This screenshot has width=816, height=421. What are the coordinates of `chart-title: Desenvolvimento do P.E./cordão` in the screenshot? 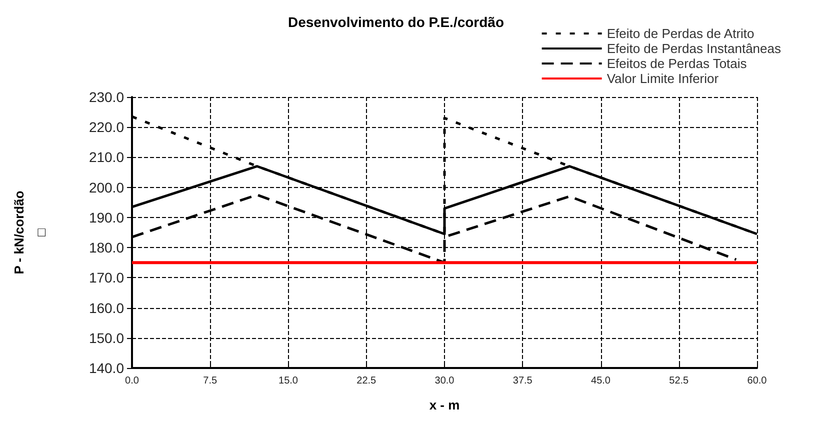 It's located at (396, 22).